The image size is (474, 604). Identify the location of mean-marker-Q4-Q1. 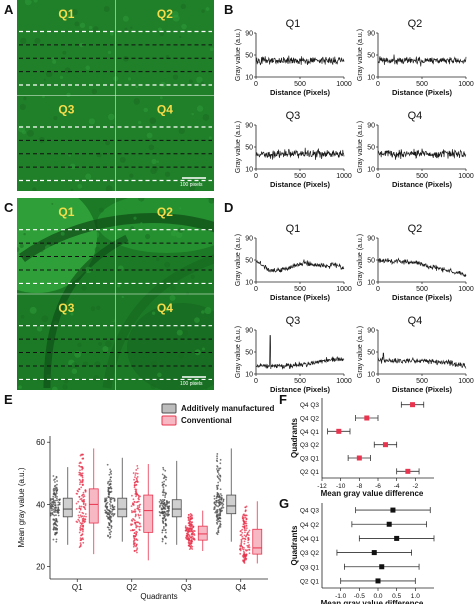
(339, 431).